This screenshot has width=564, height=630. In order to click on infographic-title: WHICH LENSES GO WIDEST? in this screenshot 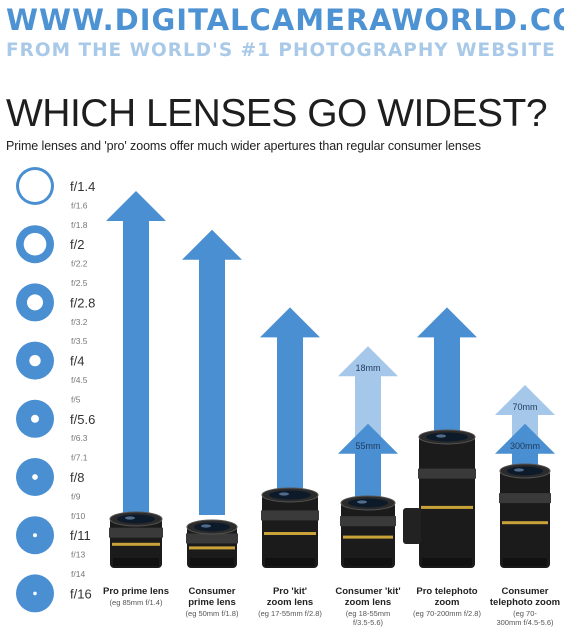, I will do `click(277, 113)`.